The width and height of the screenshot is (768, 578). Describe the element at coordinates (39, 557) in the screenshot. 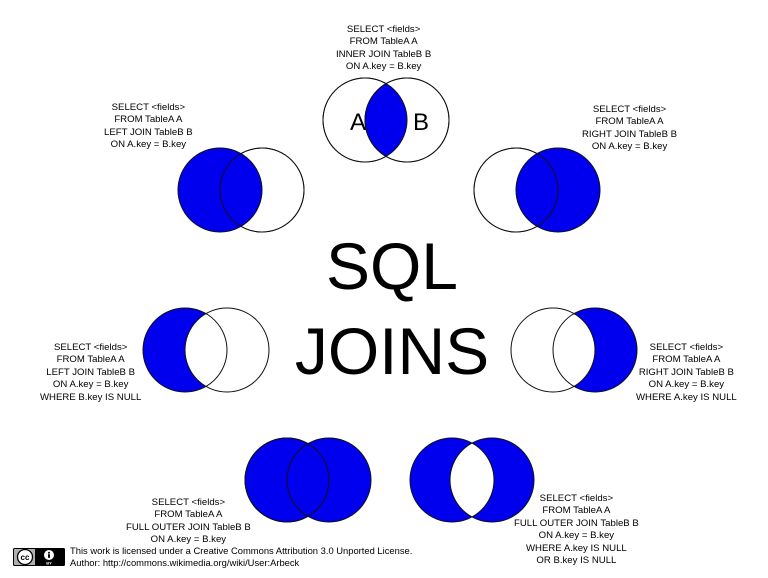

I see `cc-by-badge: cc BY` at that location.